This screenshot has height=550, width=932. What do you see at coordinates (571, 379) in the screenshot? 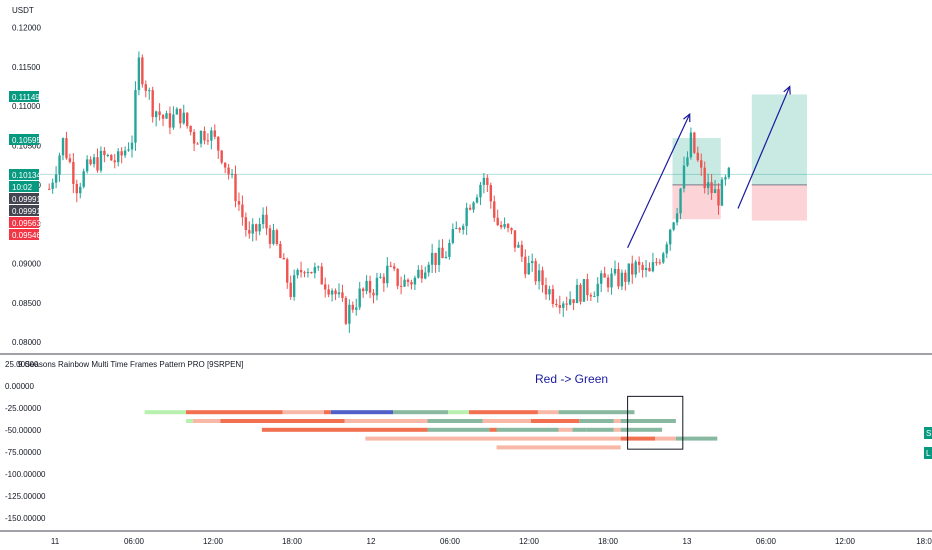
I see `annotation-text: Red -> Green` at bounding box center [571, 379].